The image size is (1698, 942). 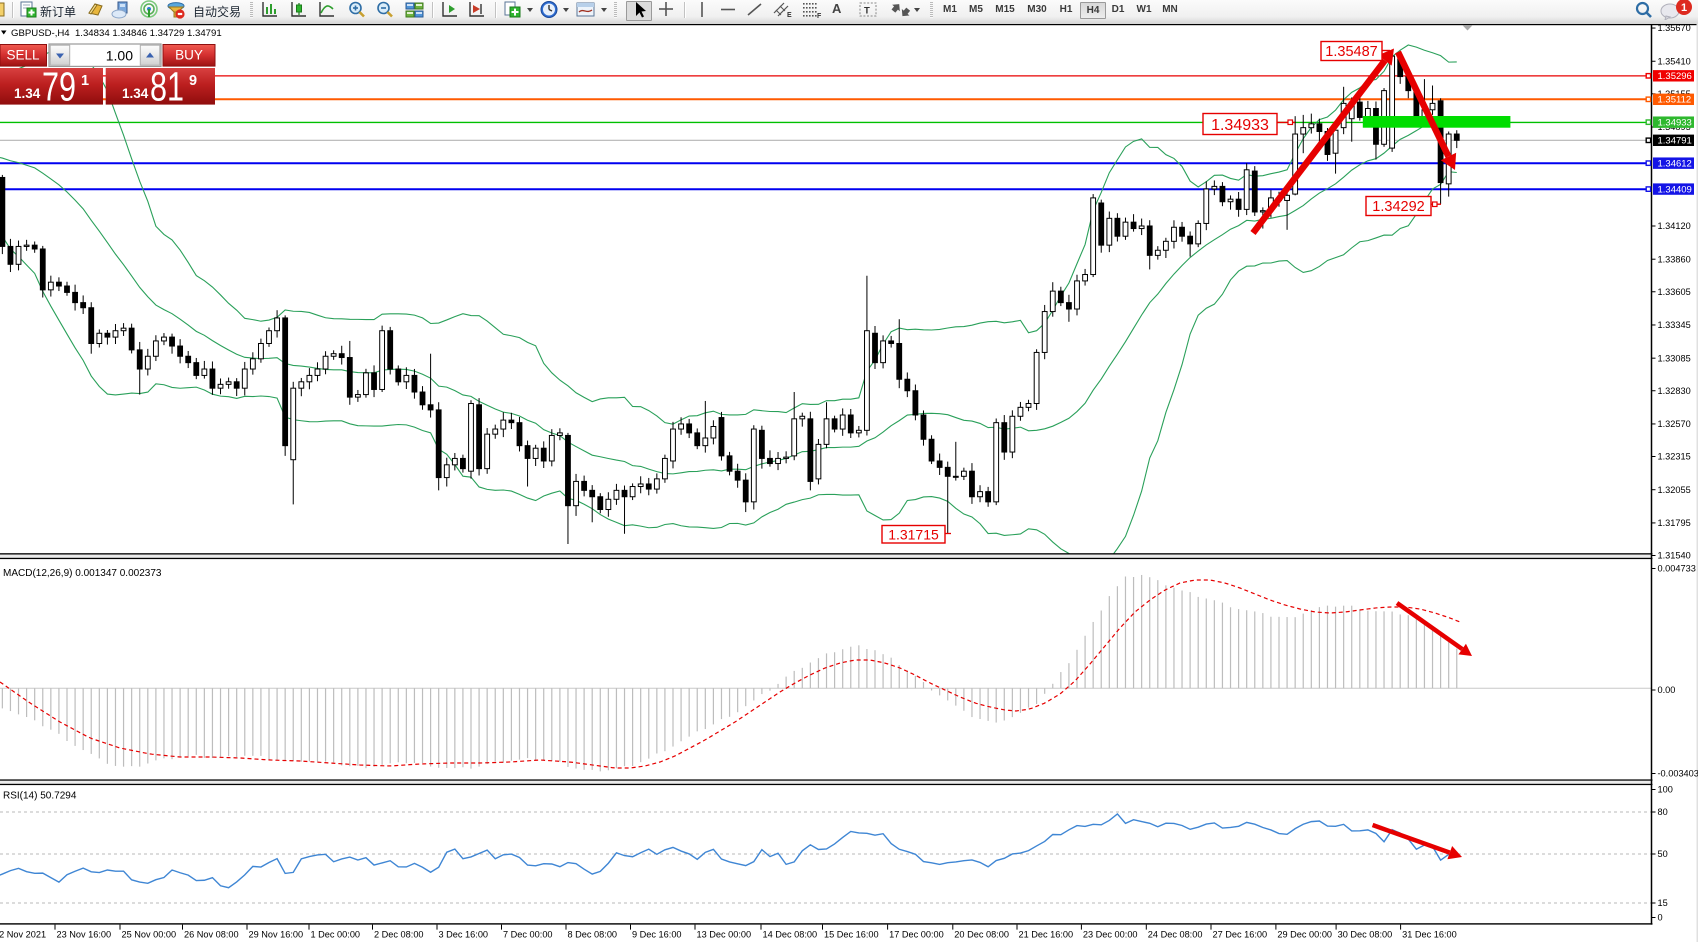 I want to click on svg-text: 1.31795, so click(x=1674, y=523).